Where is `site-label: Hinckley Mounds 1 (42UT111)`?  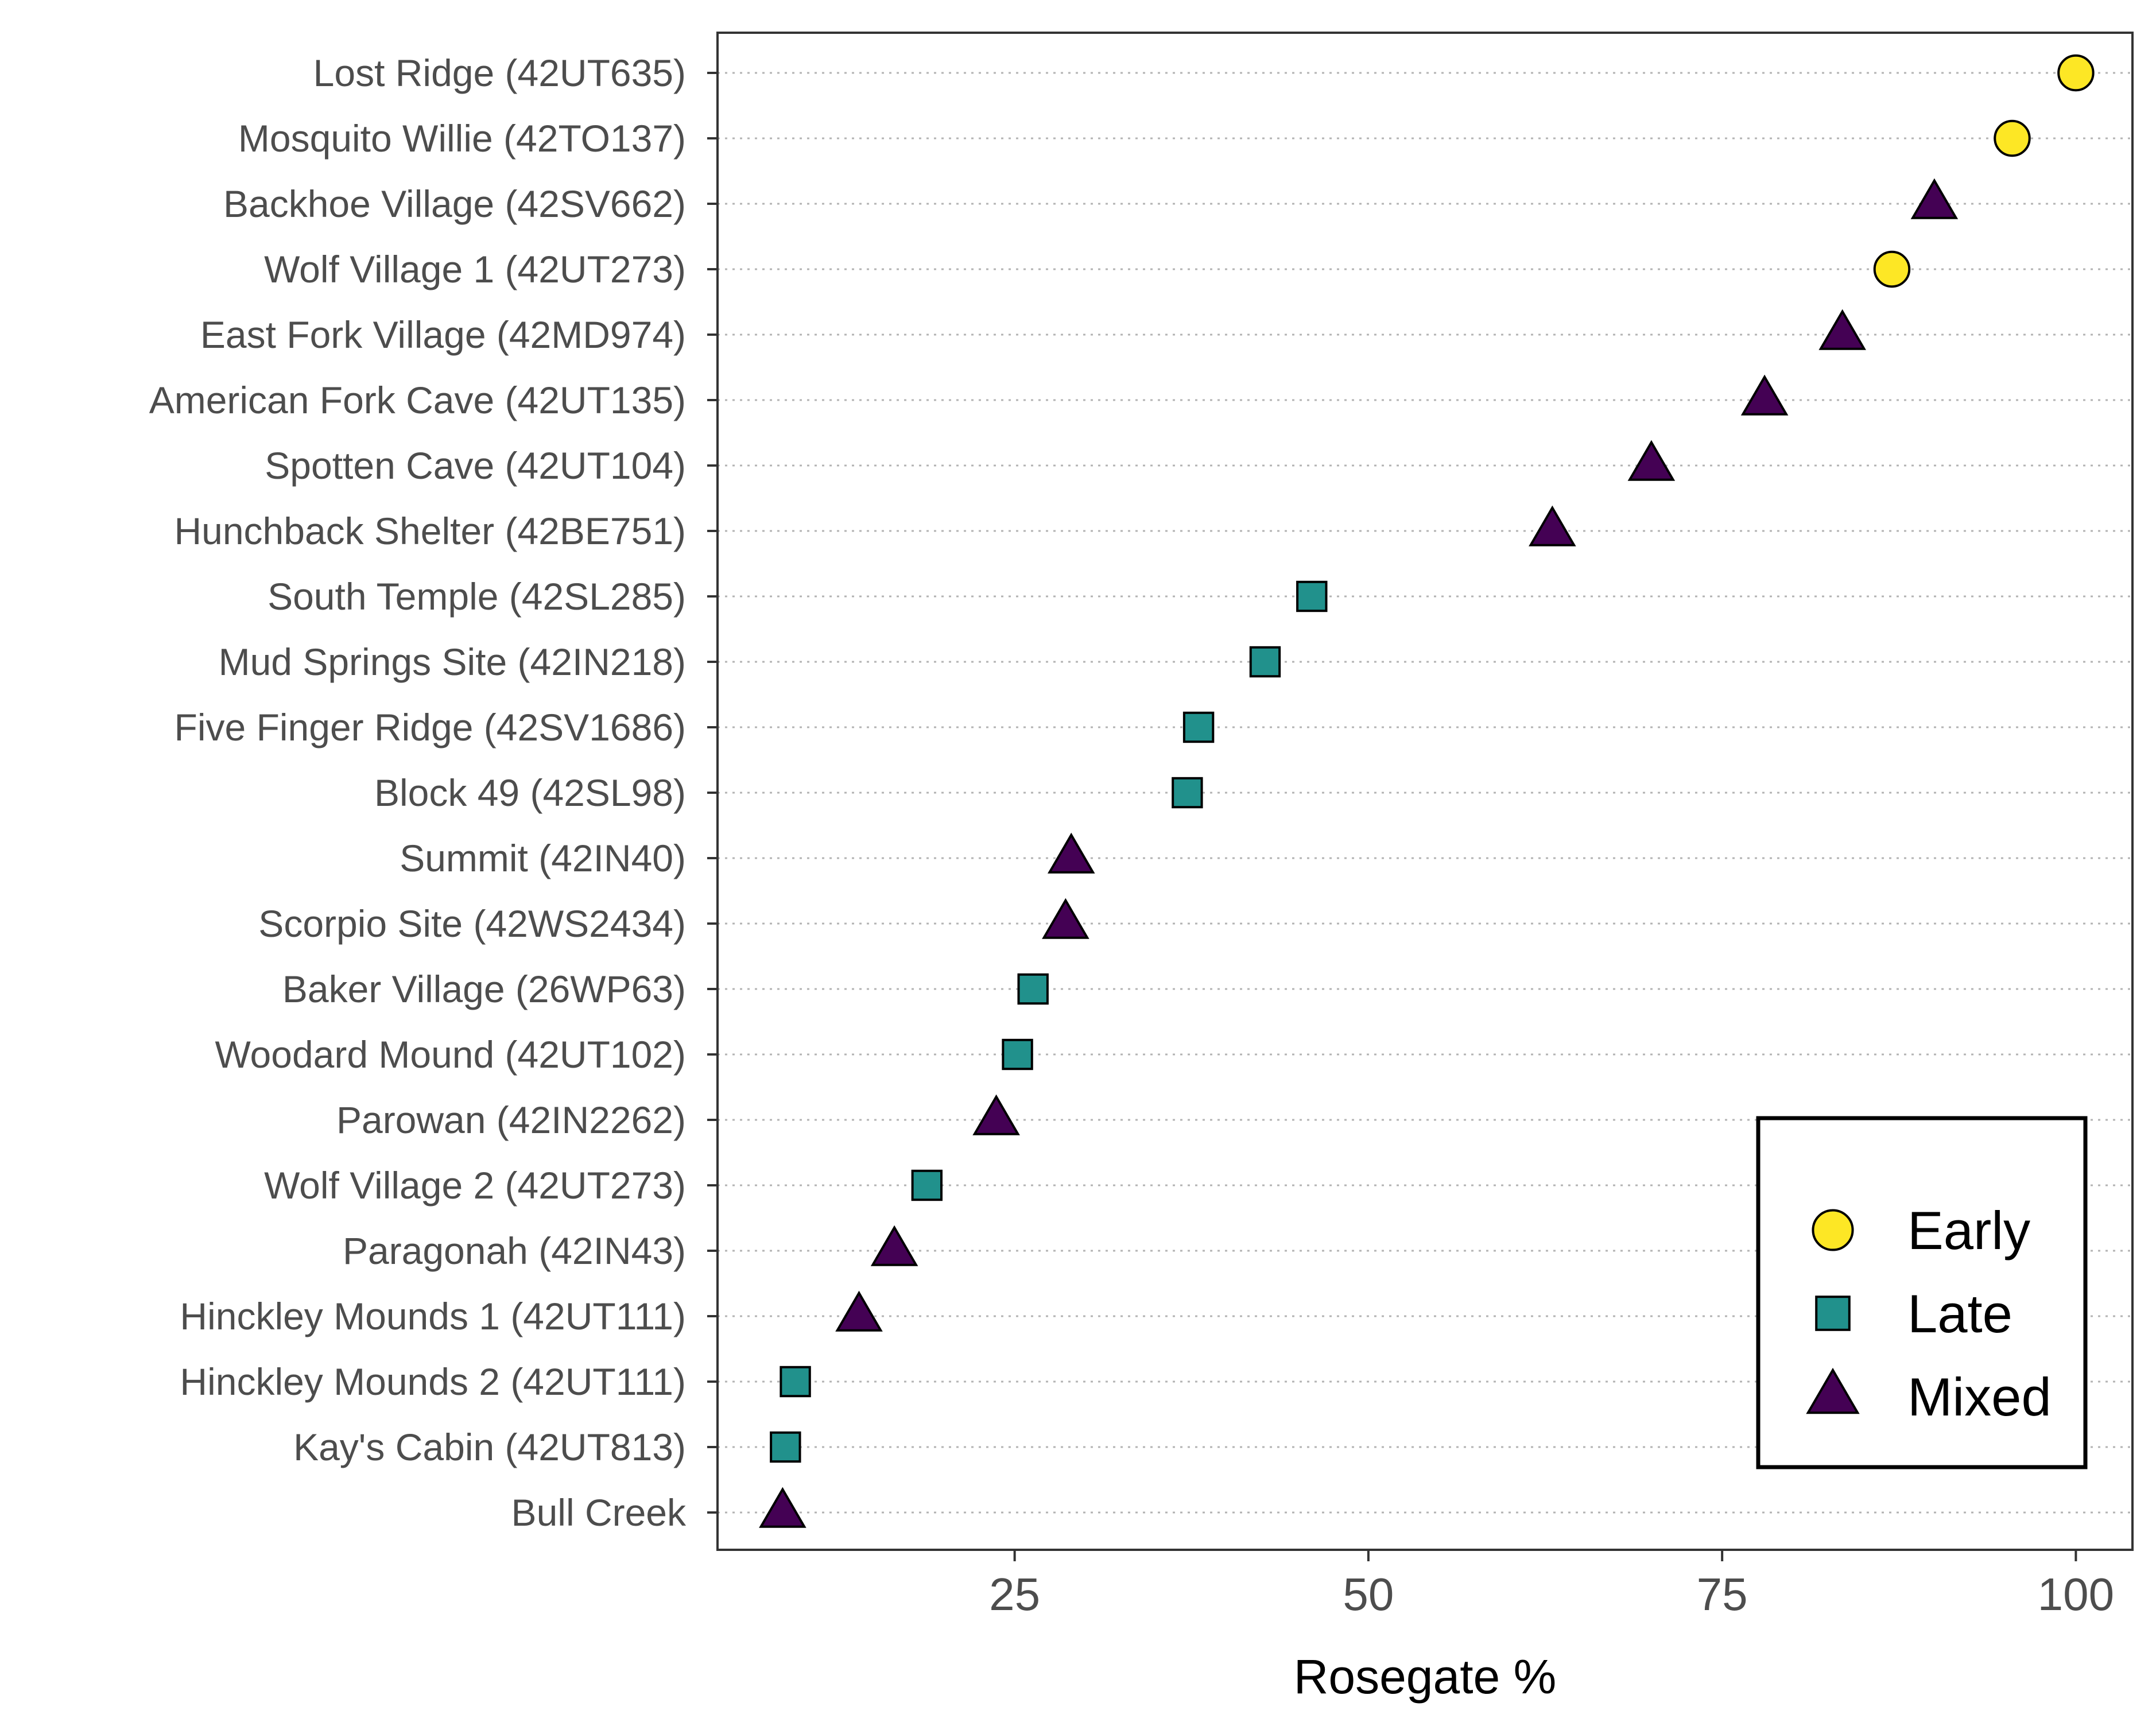
site-label: Hinckley Mounds 1 (42UT111) is located at coordinates (433, 1316).